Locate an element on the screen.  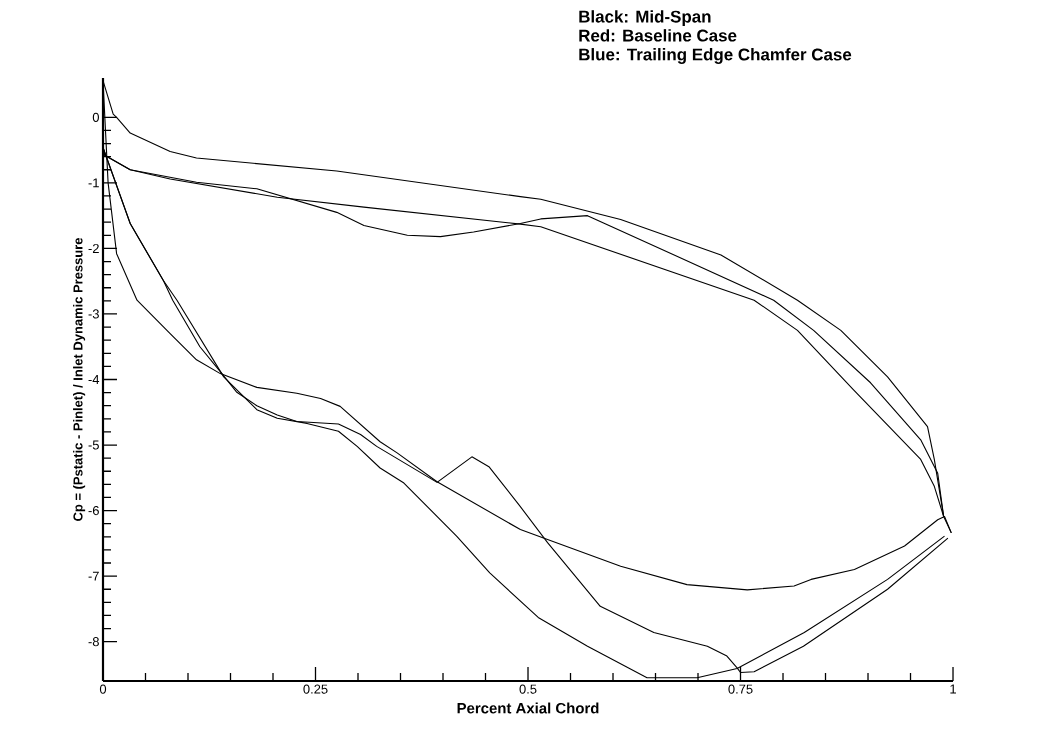
y-axis-title: Cp = (Pstatic - Pinlet) / Inlet Dynamic Pressure is located at coordinates (79, 379).